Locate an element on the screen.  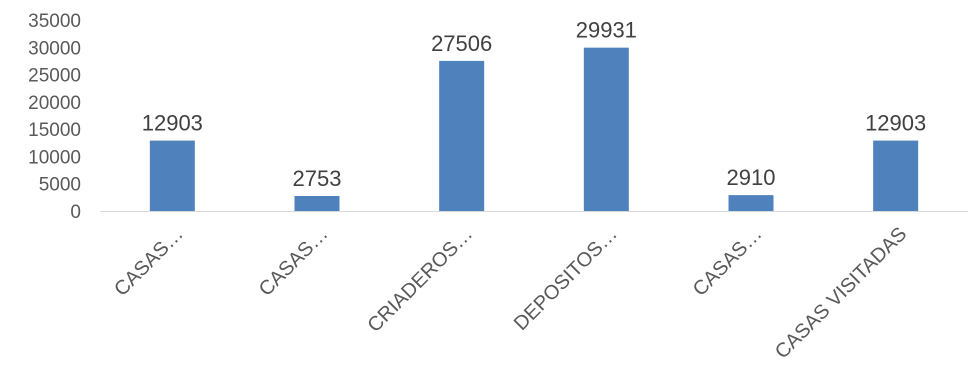
bar-value-label: 2910 is located at coordinates (751, 177).